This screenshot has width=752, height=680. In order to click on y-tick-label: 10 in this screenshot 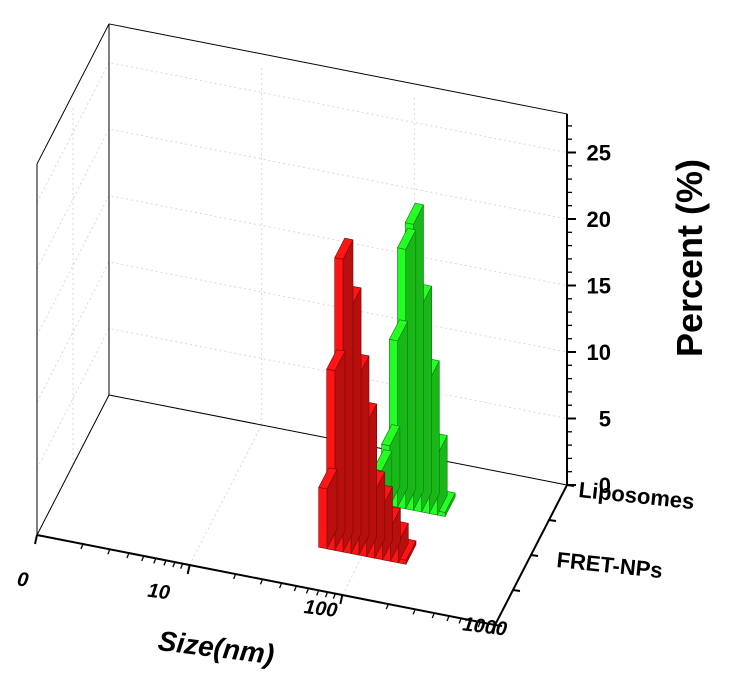, I will do `click(599, 352)`.